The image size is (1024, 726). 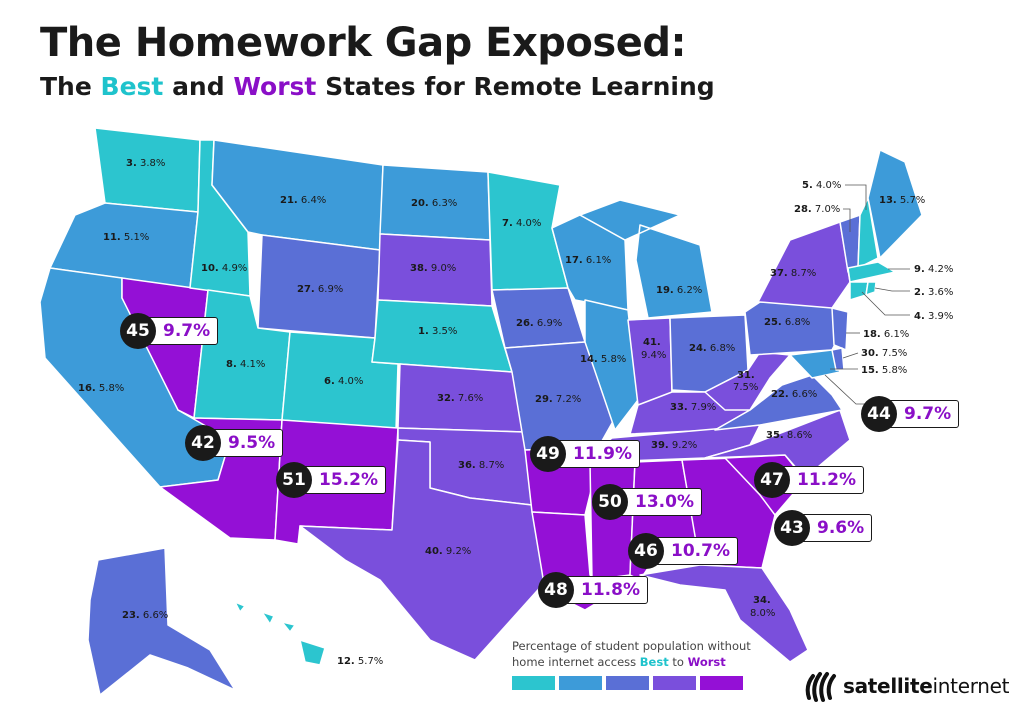 I want to click on pct-mt: 6.4%, so click(x=313, y=200).